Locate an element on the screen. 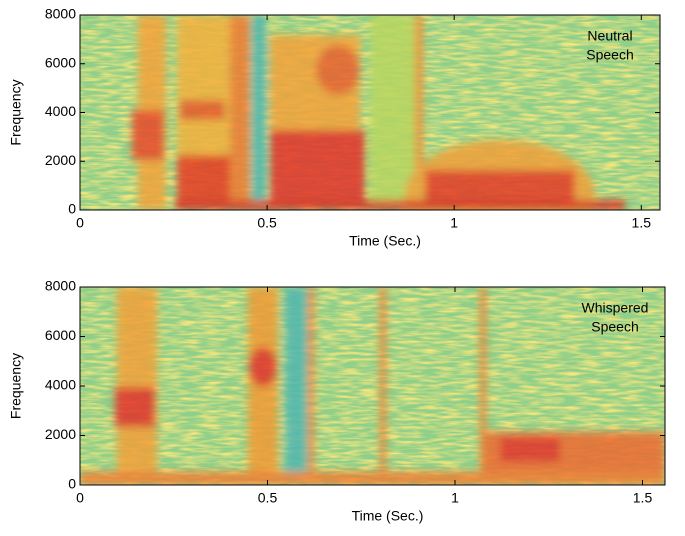 The height and width of the screenshot is (536, 685). annotation: Whispered is located at coordinates (615, 308).